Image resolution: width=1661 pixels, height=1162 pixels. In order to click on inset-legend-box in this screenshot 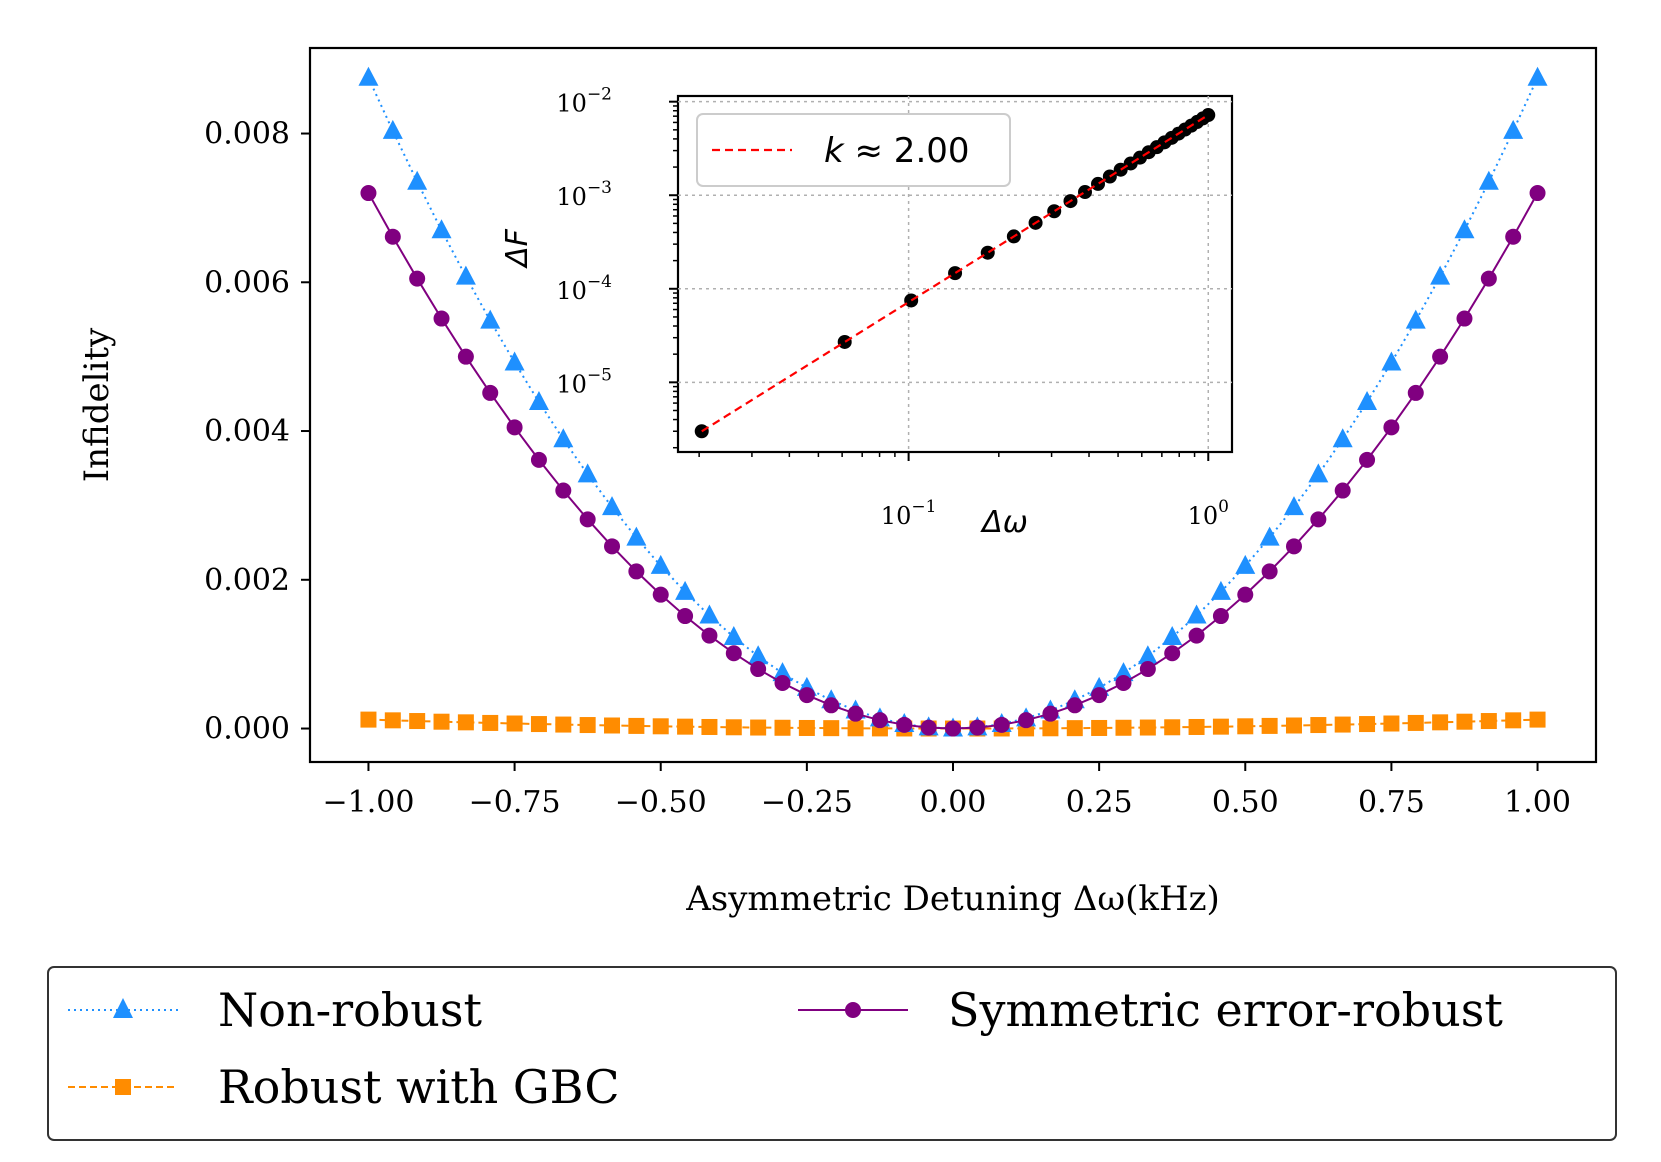, I will do `click(853, 150)`.